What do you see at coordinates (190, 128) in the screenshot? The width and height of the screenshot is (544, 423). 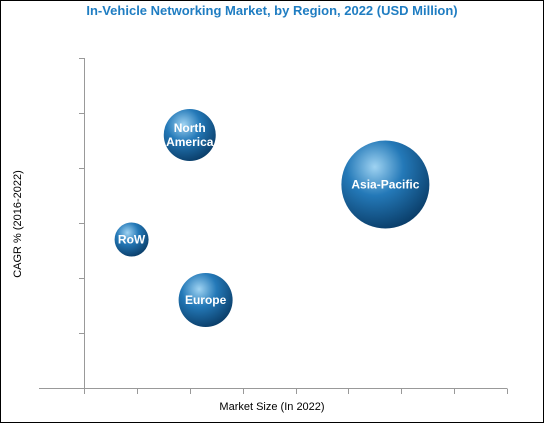 I see `bubble-label: North` at bounding box center [190, 128].